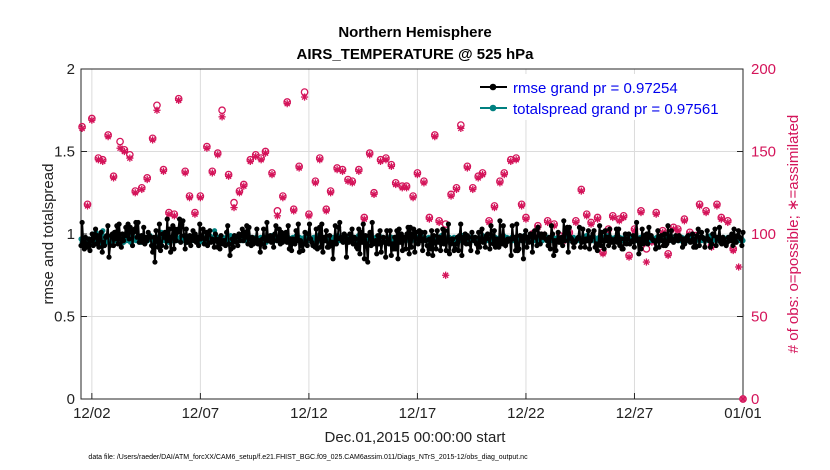 This screenshot has width=830, height=470. Describe the element at coordinates (526, 413) in the screenshot. I see `x-tick-label: 12/22` at that location.